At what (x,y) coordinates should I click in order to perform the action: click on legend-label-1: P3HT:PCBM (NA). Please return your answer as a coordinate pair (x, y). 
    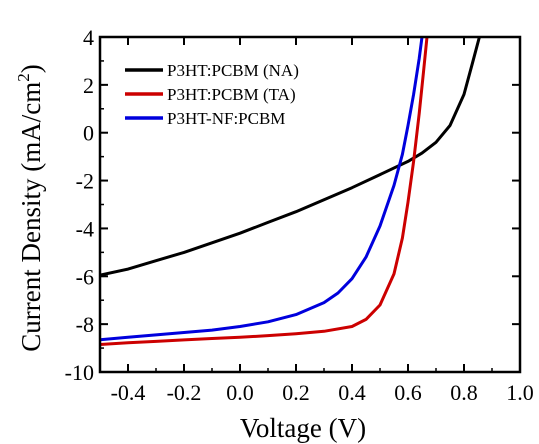
    Looking at the image, I should click on (233, 70).